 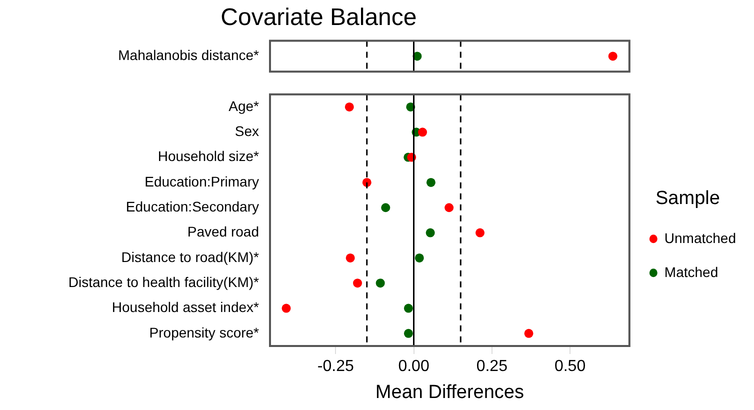 What do you see at coordinates (189, 55) in the screenshot?
I see `y-tick-label: Mahalanobis distance*` at bounding box center [189, 55].